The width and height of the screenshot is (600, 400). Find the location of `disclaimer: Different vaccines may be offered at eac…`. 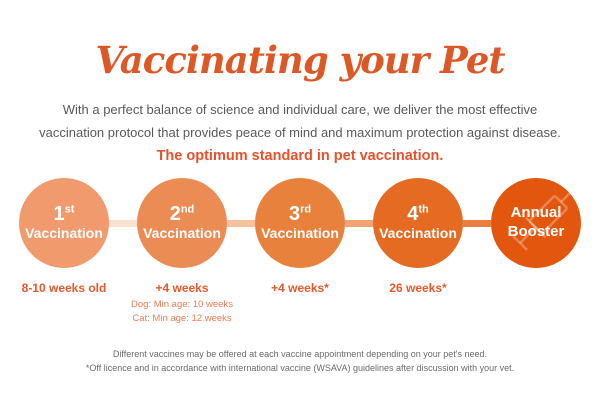

disclaimer: Different vaccines may be offered at eac… is located at coordinates (300, 362).